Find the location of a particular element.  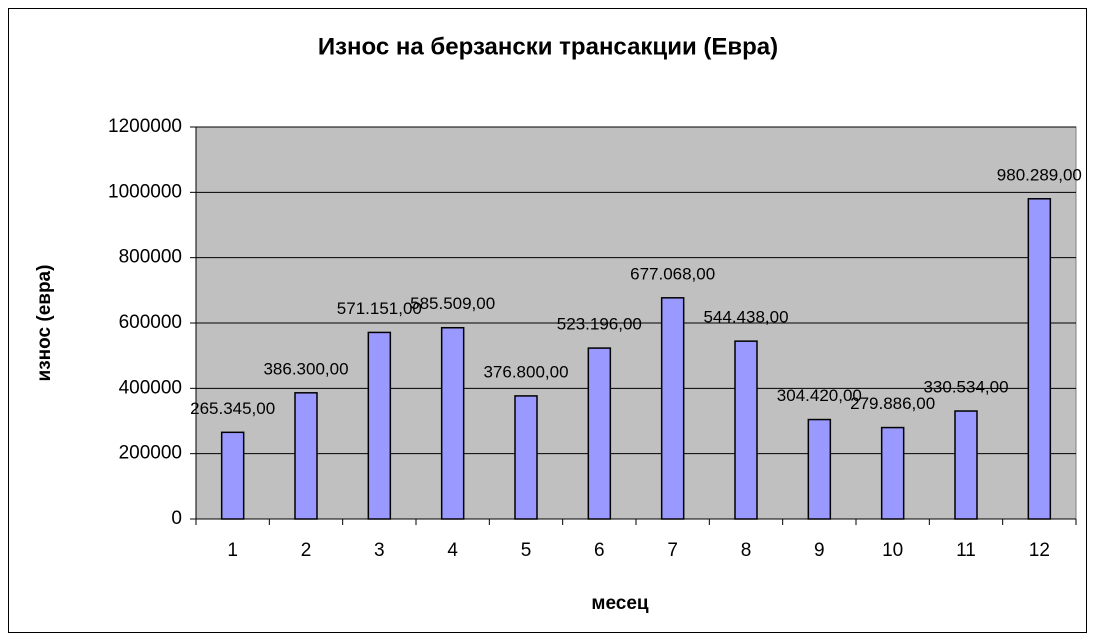

value-label: 330.534,00 is located at coordinates (965, 387).